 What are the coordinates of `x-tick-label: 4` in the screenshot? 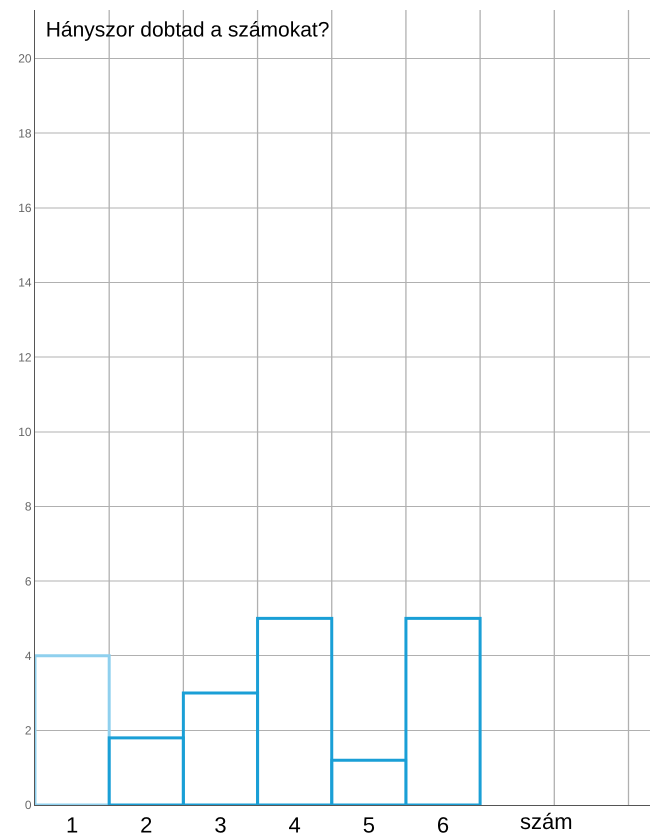 It's located at (294, 824).